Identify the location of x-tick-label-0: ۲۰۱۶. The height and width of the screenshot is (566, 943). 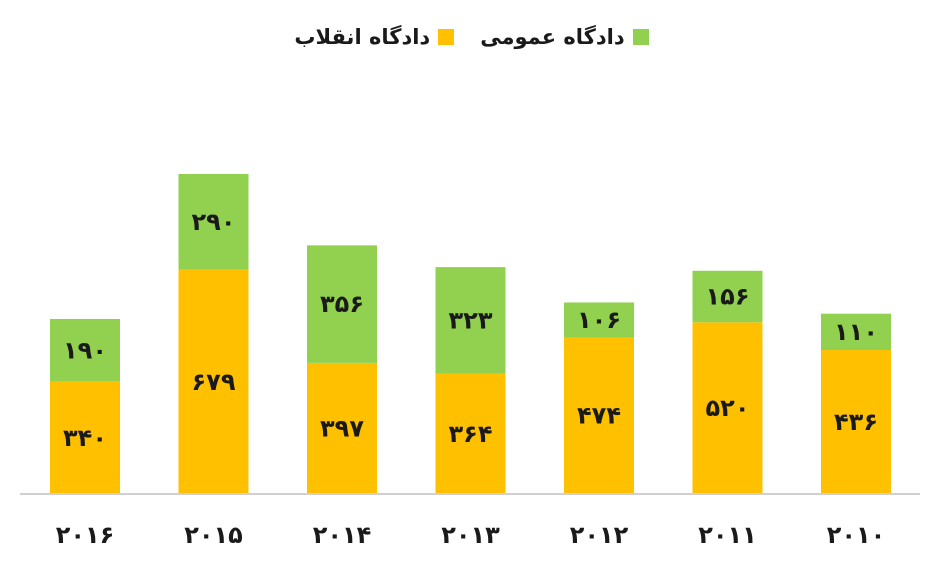
(85, 535).